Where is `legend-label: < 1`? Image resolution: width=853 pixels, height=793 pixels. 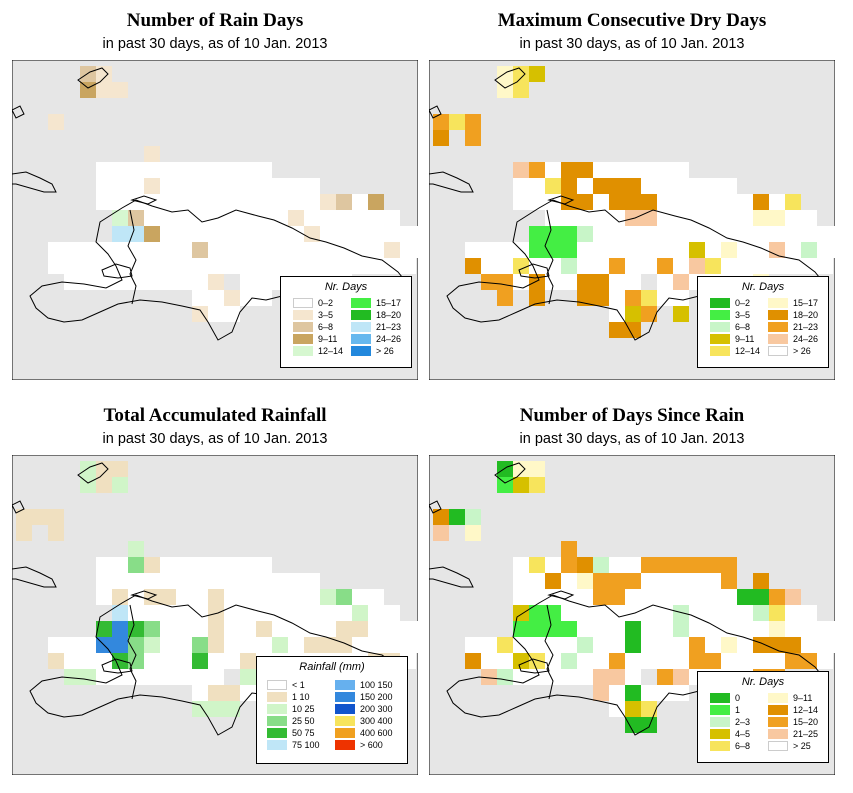
legend-label: < 1 is located at coordinates (298, 684).